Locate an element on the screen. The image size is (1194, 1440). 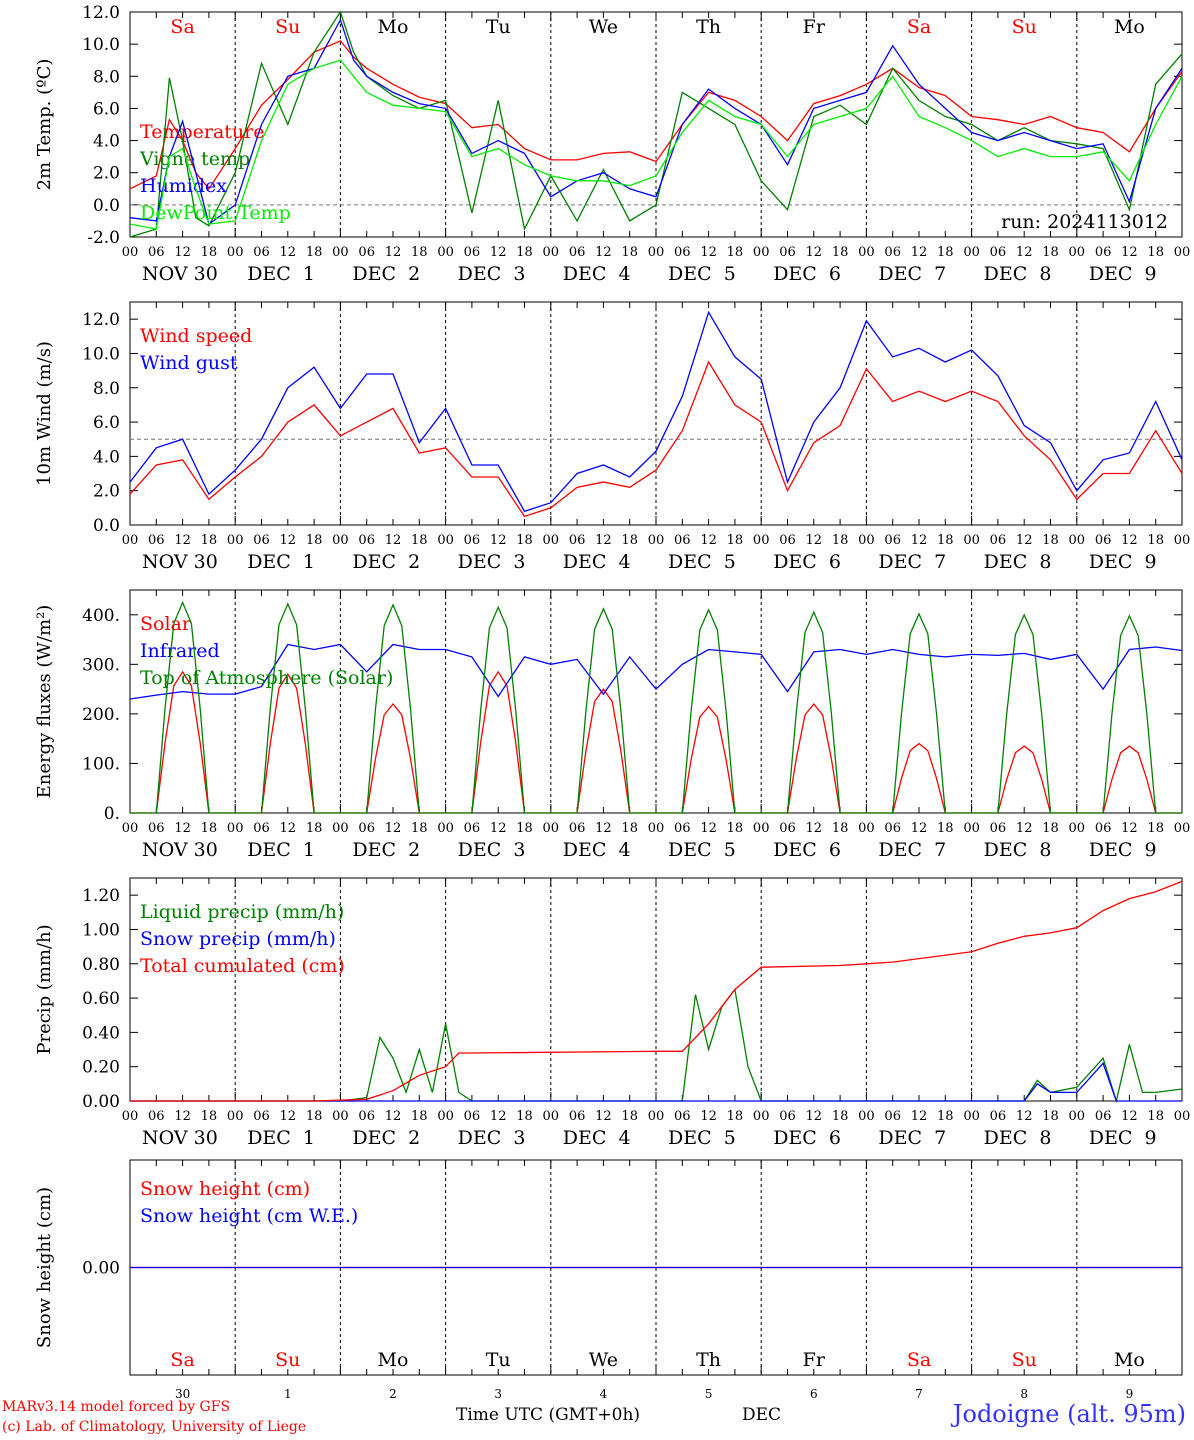
y-tick-label: 4.0 is located at coordinates (106, 457).